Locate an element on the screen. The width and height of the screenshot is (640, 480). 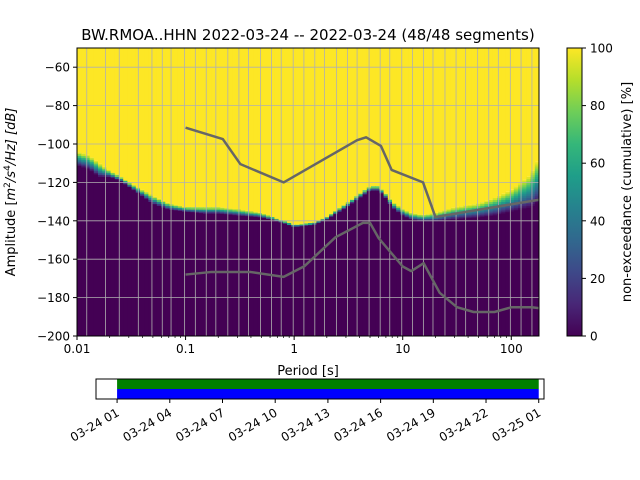
timeline-tick-label: 03-24 07 is located at coordinates (200, 424).